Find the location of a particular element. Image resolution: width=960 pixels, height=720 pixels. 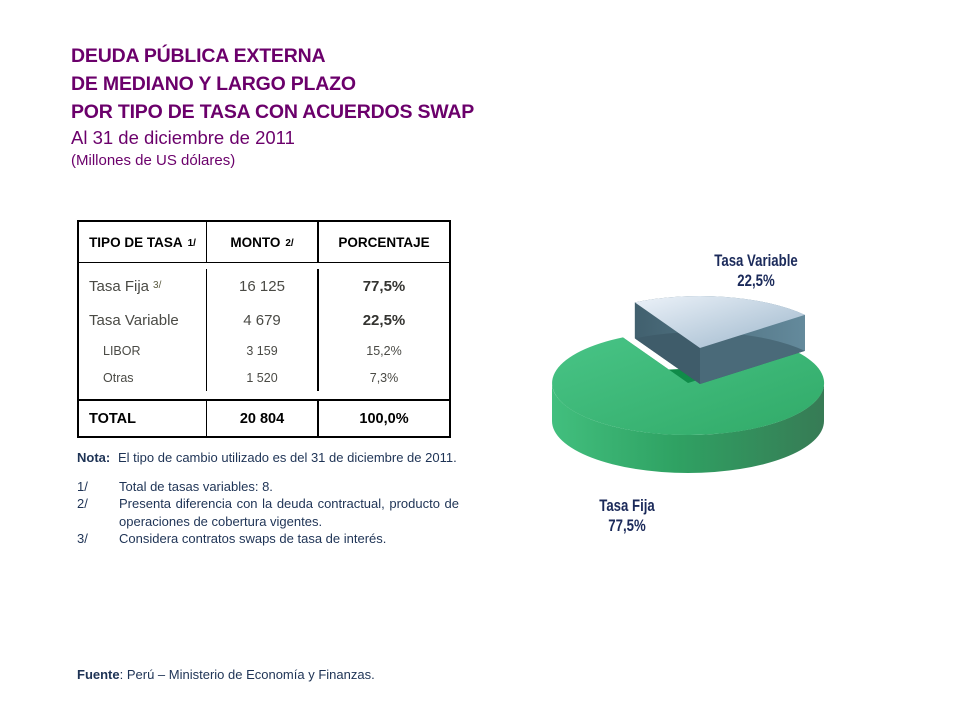

row-tasa-fija-monto: 16 125 is located at coordinates (263, 286).